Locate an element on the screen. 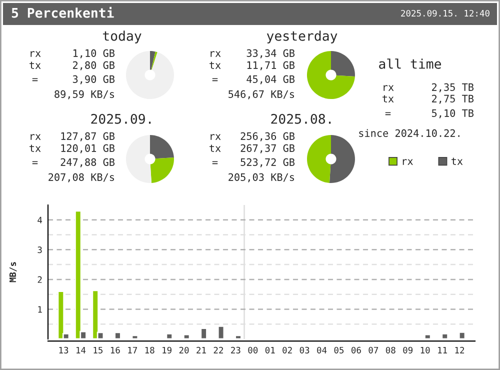  x-tick-label: 04 is located at coordinates (322, 350).